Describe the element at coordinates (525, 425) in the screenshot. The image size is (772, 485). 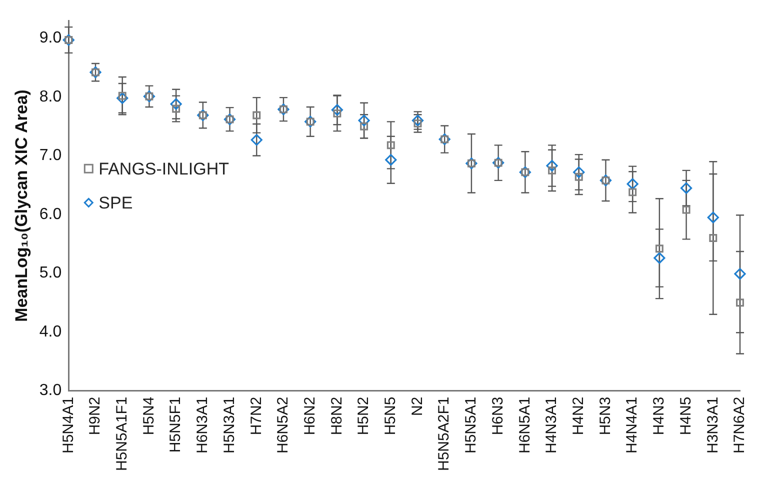
I see `x-tick-label: H6N5A1` at that location.